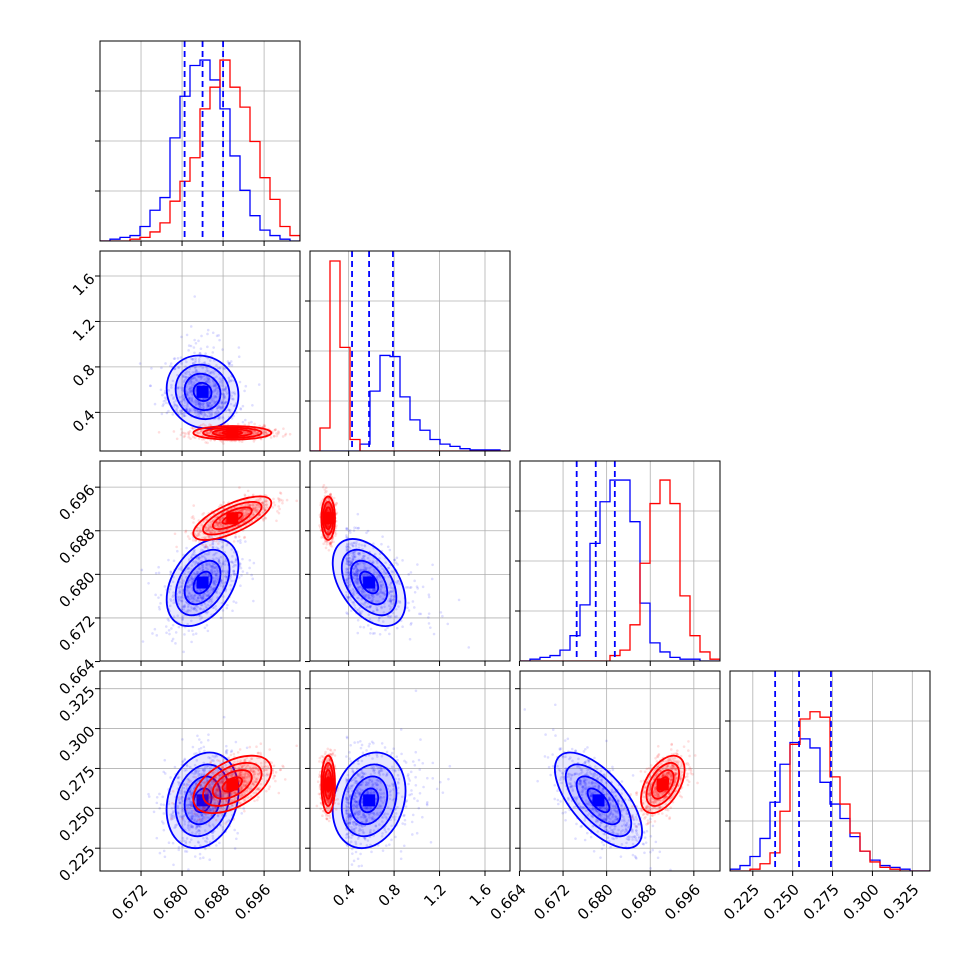 The width and height of the screenshot is (970, 970). What do you see at coordinates (200, 570) in the screenshot?
I see `panel-content` at bounding box center [200, 570].